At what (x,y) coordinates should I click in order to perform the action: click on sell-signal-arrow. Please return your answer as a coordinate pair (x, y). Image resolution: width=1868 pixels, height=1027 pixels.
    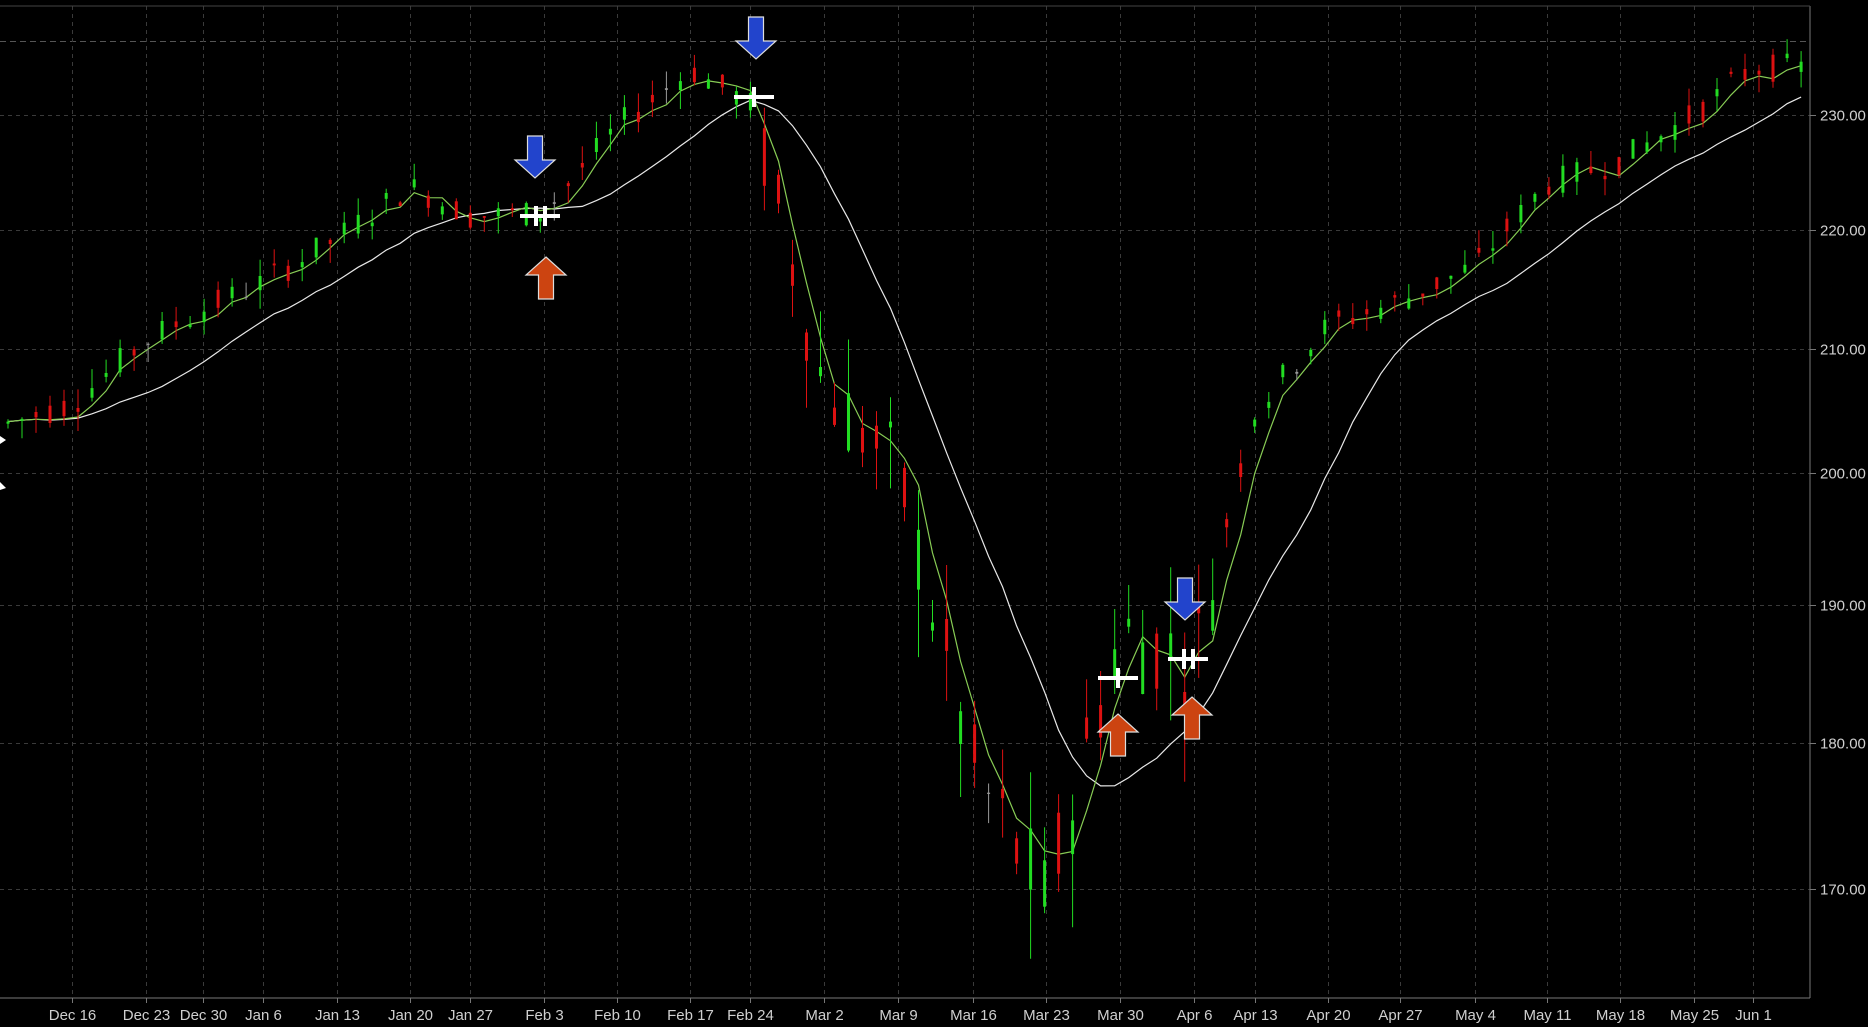
    Looking at the image, I should click on (756, 38).